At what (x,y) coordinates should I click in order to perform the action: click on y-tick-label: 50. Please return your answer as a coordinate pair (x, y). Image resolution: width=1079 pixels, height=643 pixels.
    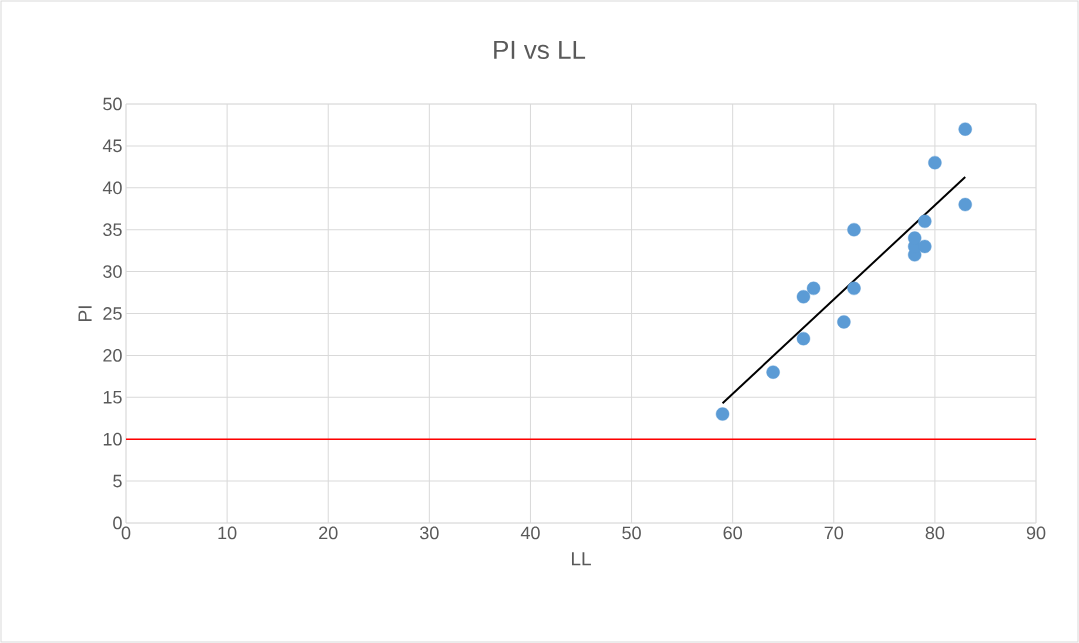
    Looking at the image, I should click on (112, 104).